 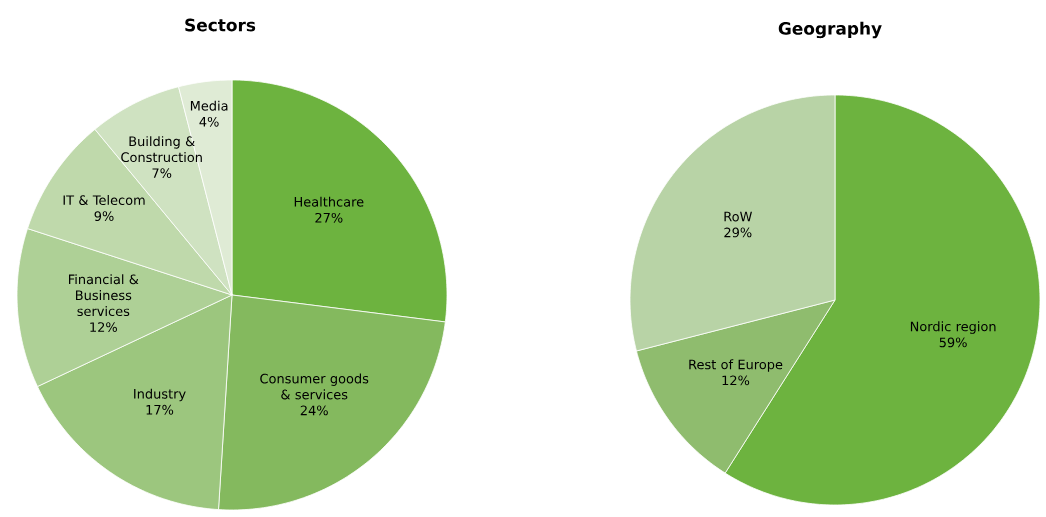 I want to click on slice-label: Healthcare, so click(x=329, y=201).